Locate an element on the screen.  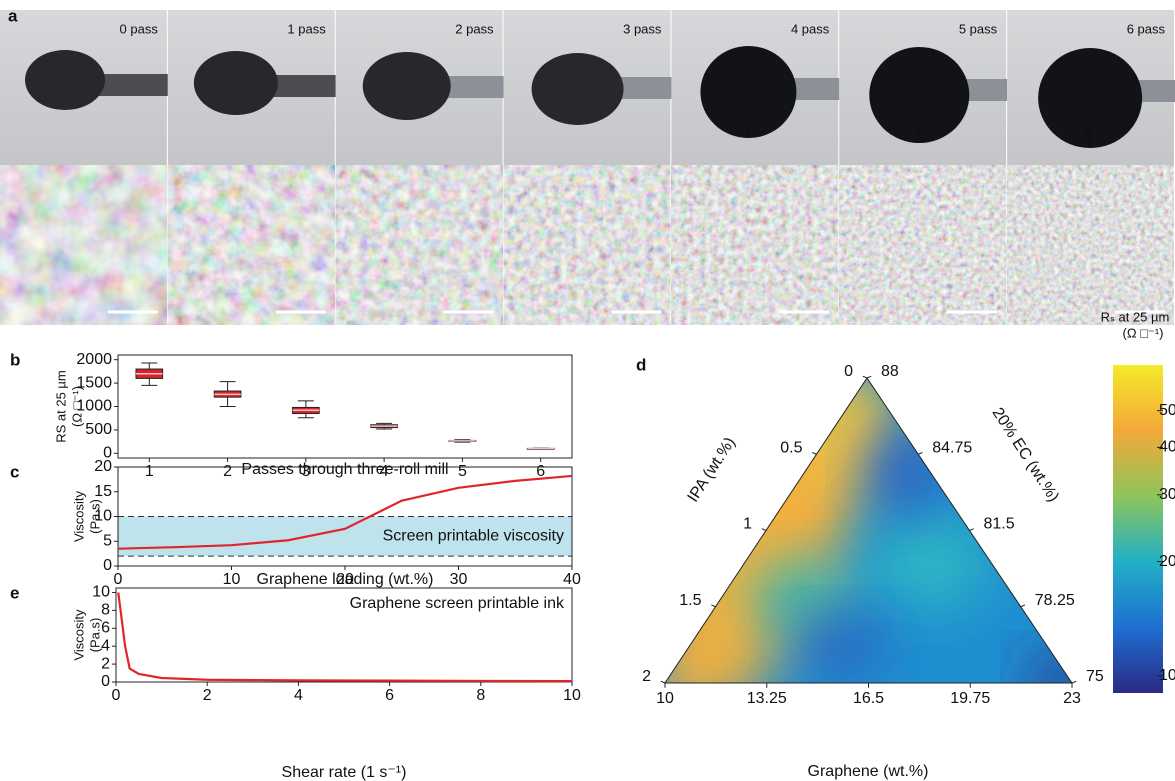
x-tick-label: 40 is located at coordinates (572, 579).